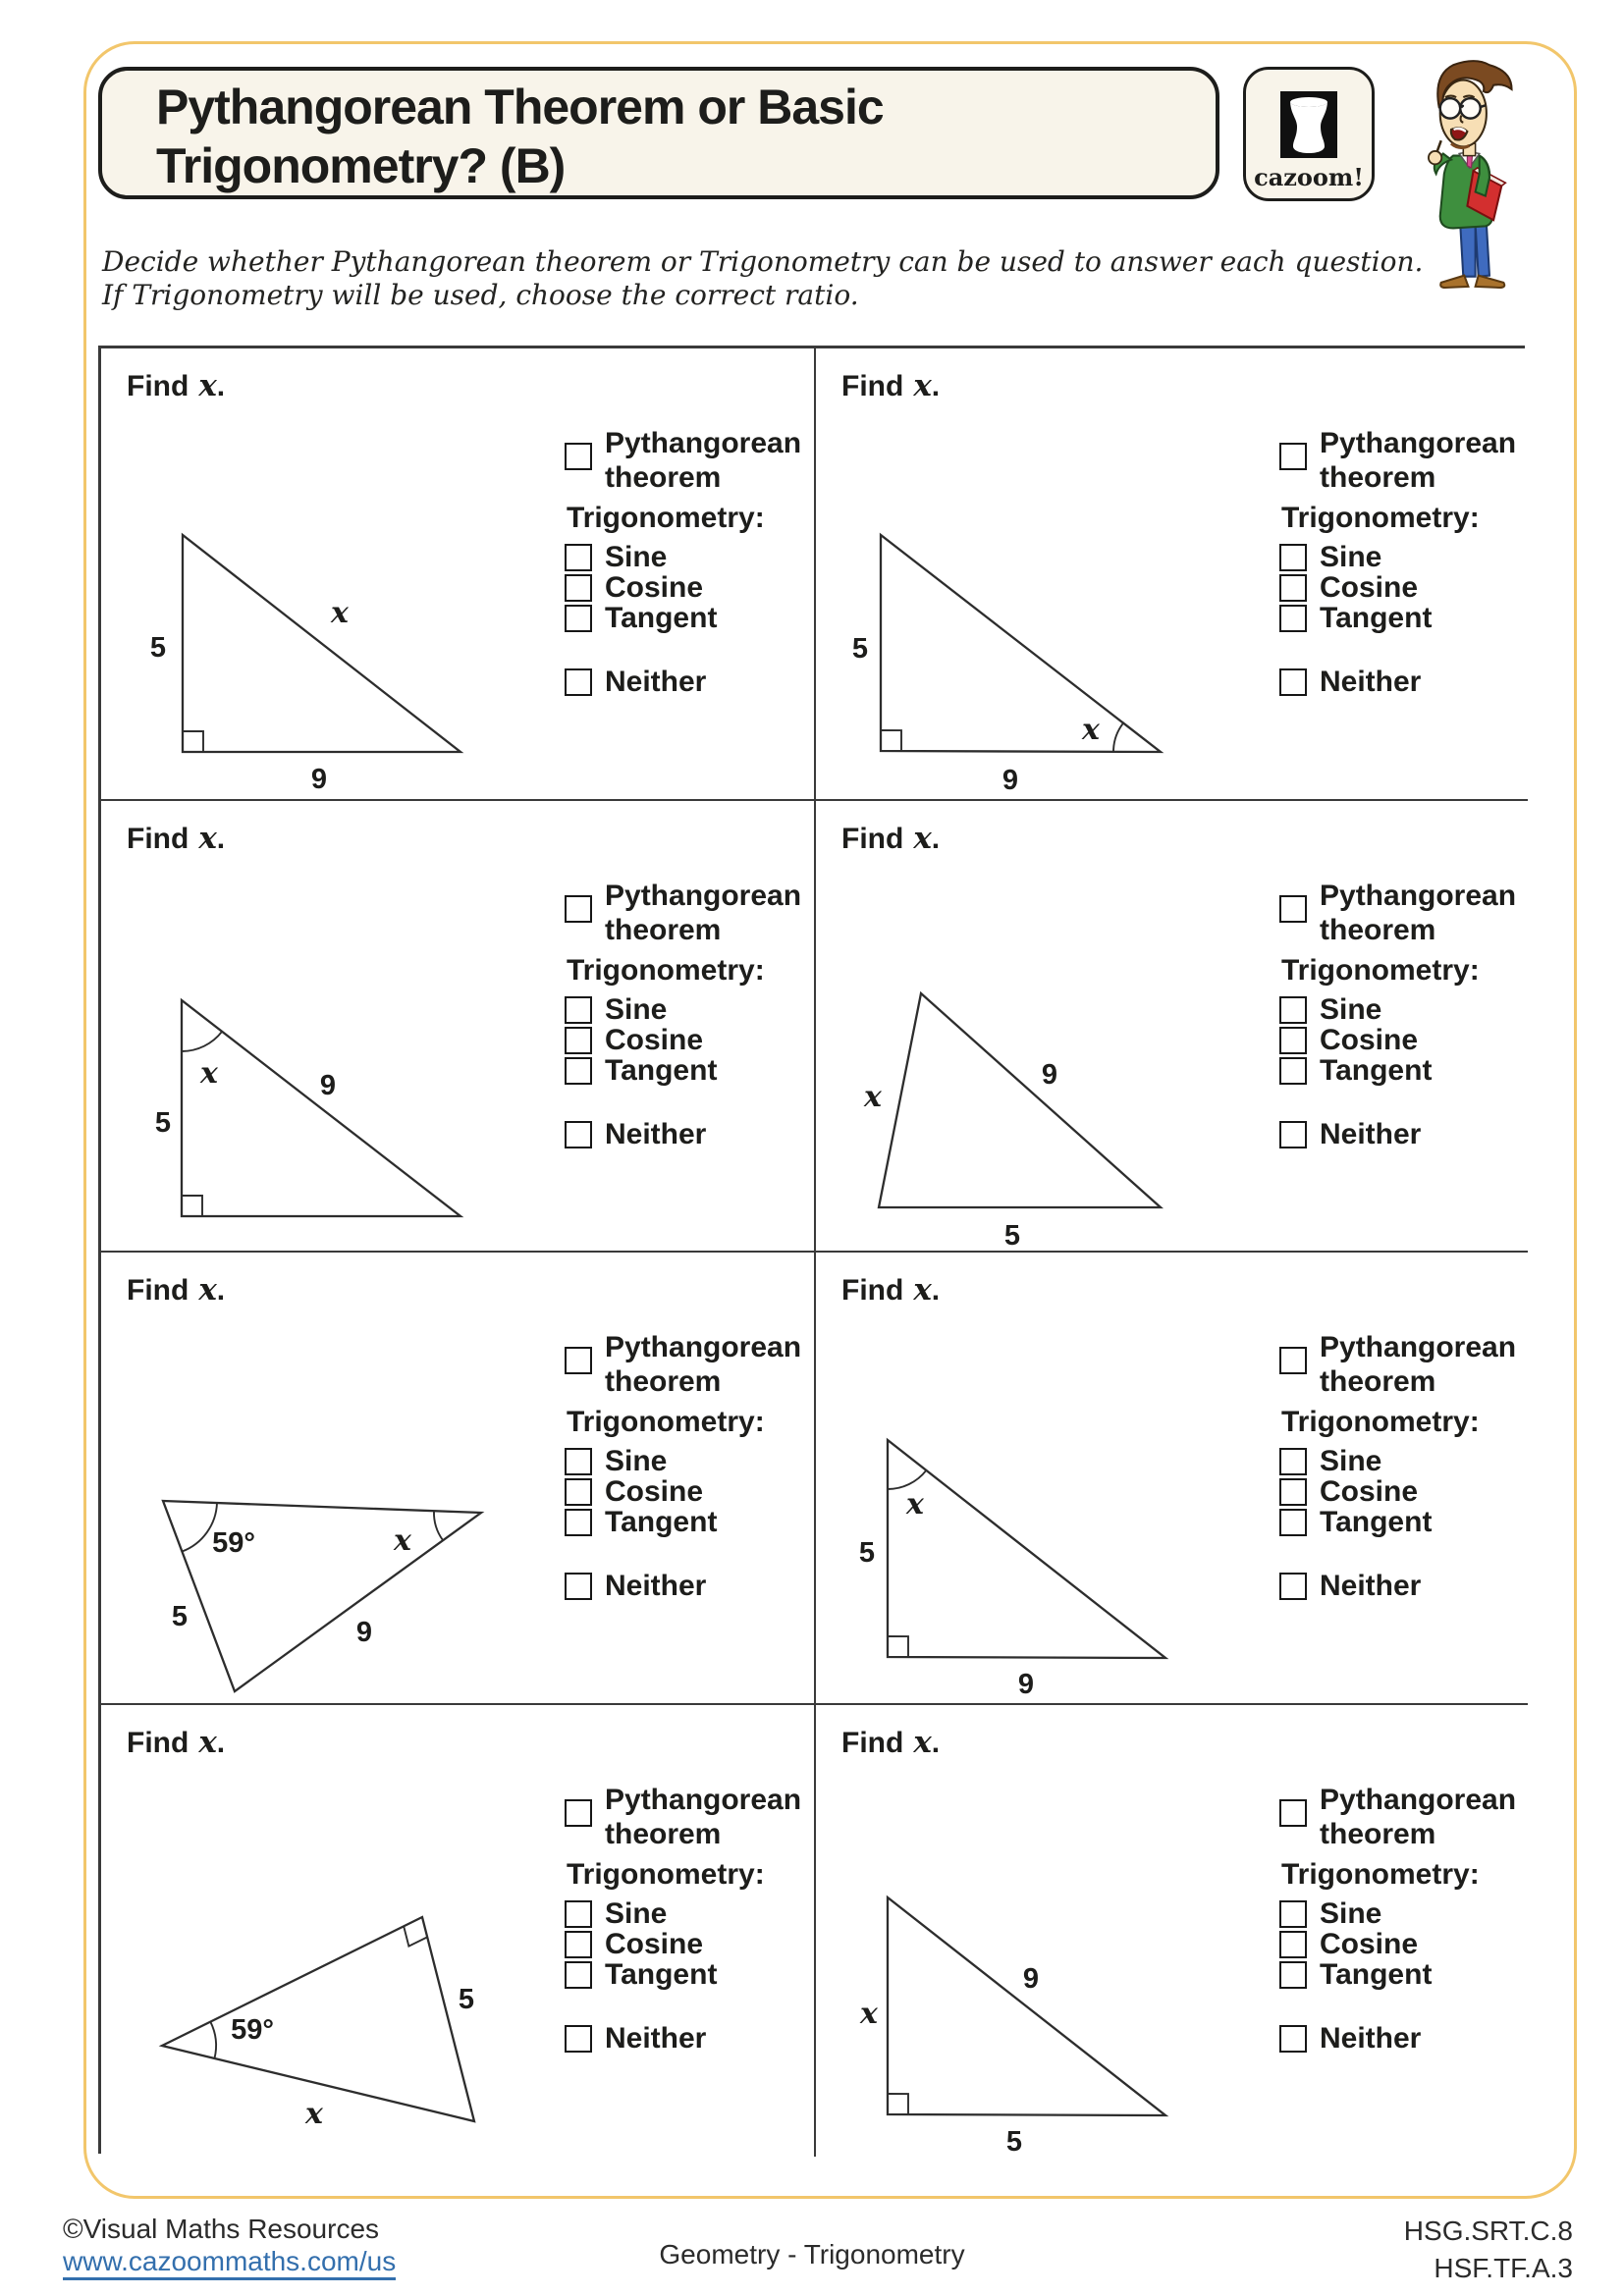  What do you see at coordinates (1503, 2268) in the screenshot?
I see `standard-code-2: HSF.TF.A.3` at bounding box center [1503, 2268].